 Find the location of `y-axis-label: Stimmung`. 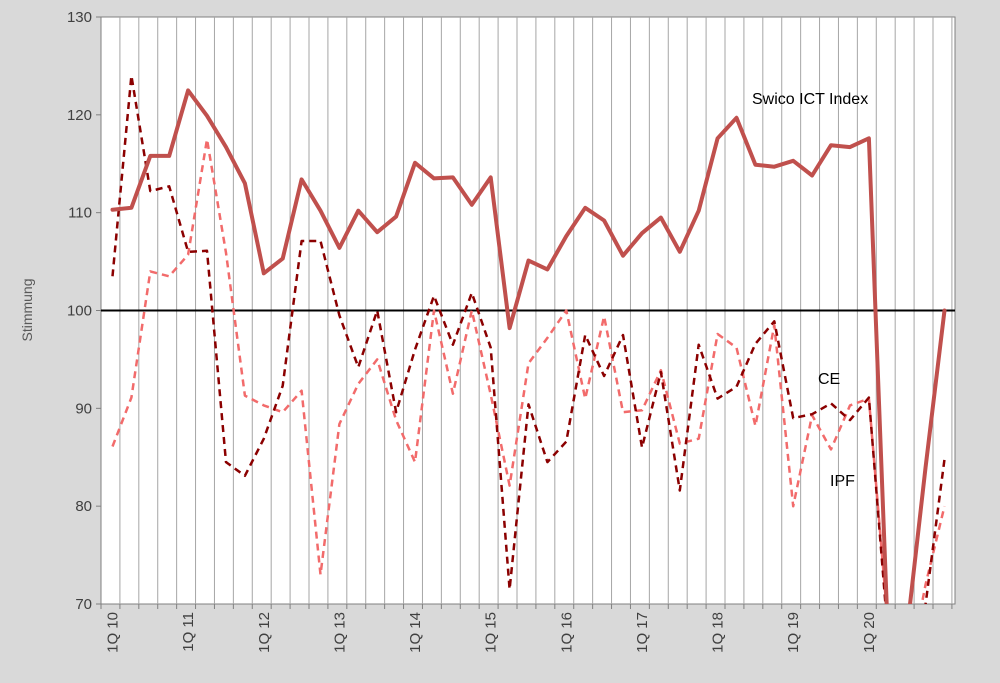

y-axis-label: Stimmung is located at coordinates (27, 309).